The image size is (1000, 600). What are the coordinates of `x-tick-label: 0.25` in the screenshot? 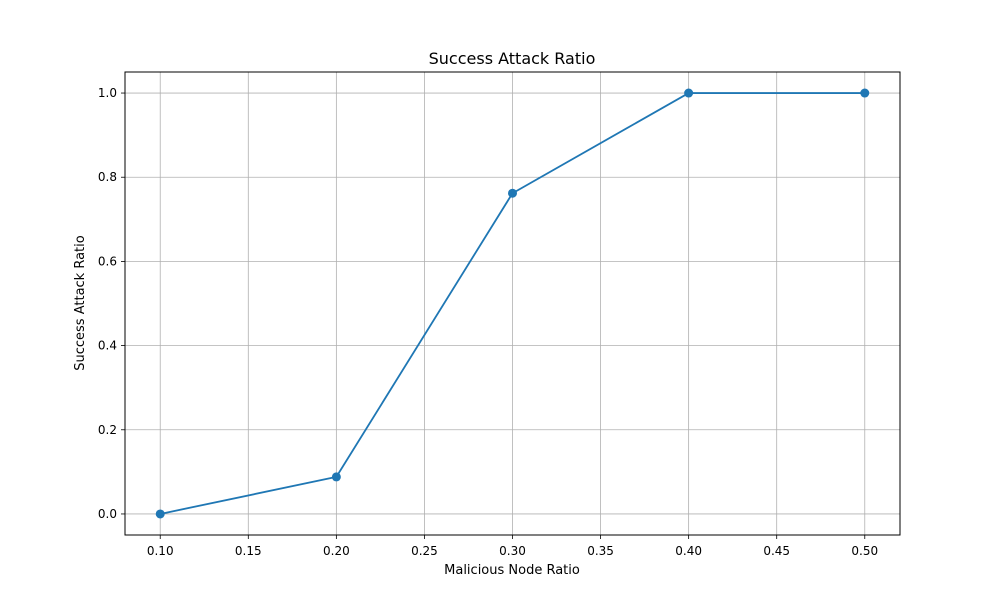 It's located at (424, 551).